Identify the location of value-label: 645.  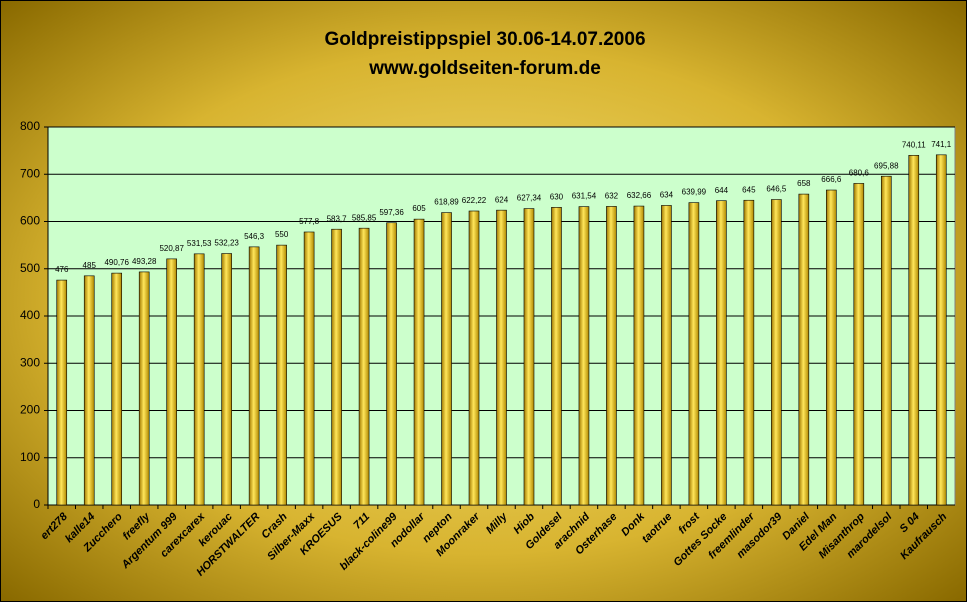
(749, 189).